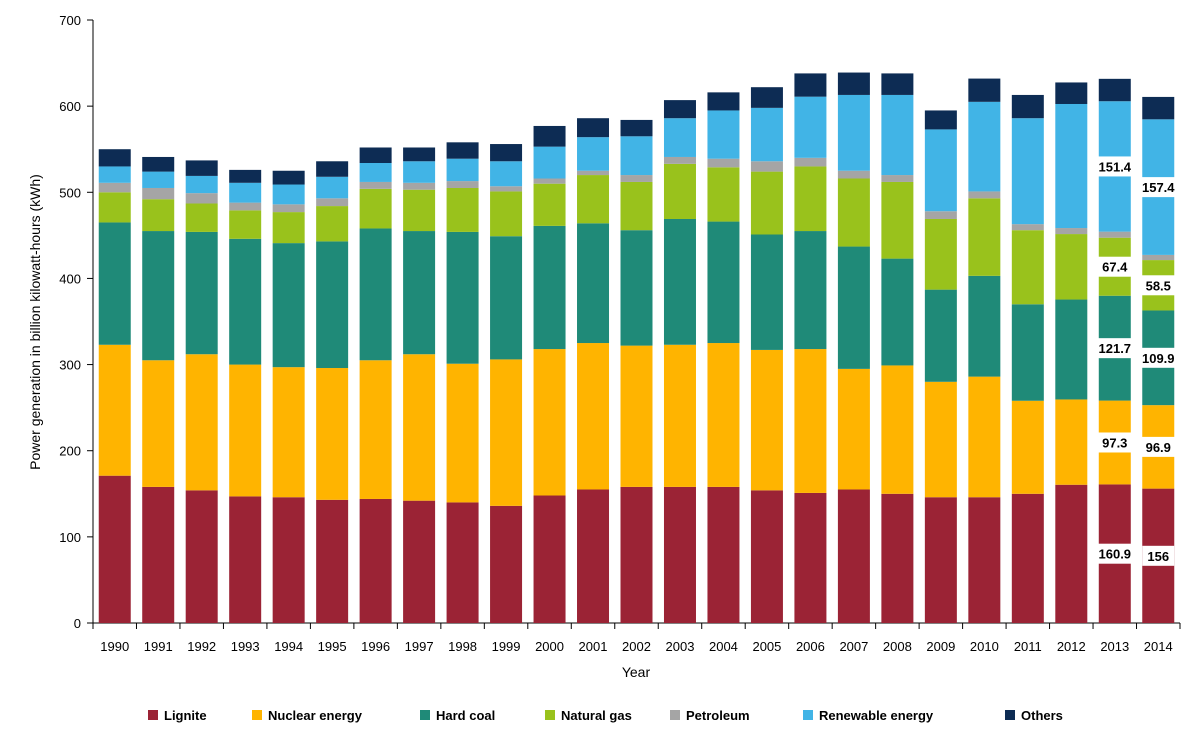 This screenshot has width=1200, height=754. I want to click on x-tick-label: 1995, so click(332, 646).